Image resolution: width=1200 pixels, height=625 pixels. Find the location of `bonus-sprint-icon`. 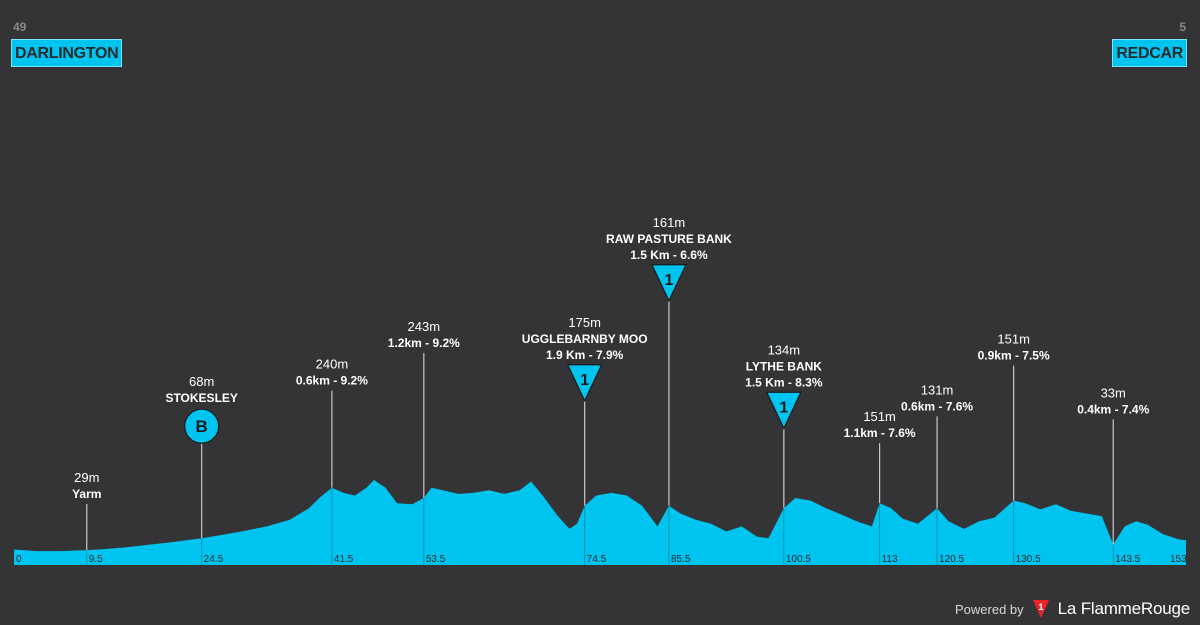

bonus-sprint-icon is located at coordinates (202, 426).